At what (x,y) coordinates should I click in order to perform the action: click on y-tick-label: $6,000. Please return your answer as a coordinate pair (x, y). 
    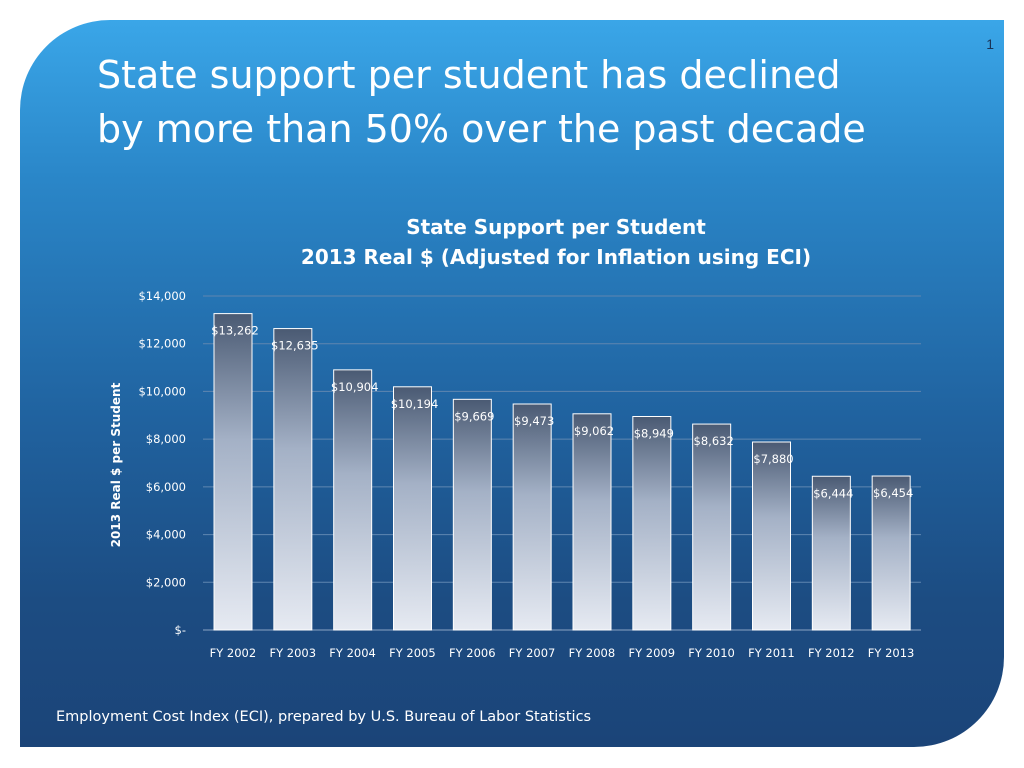
    Looking at the image, I should click on (166, 487).